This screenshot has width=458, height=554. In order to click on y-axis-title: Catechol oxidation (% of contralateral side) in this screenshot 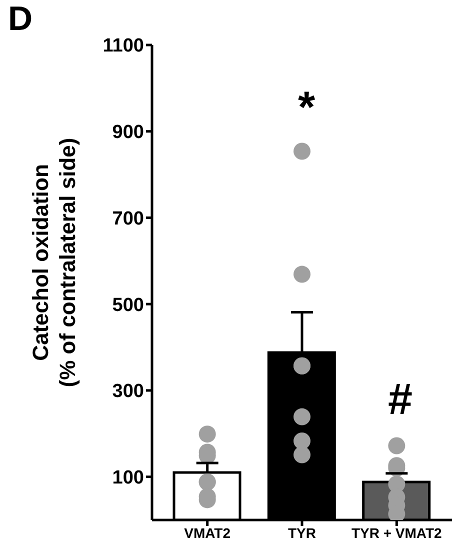, I will do `click(54, 263)`.